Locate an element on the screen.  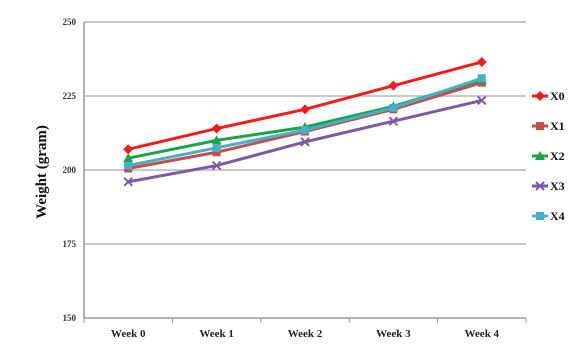
y-axis-label: Weight (gram) is located at coordinates (42, 172).